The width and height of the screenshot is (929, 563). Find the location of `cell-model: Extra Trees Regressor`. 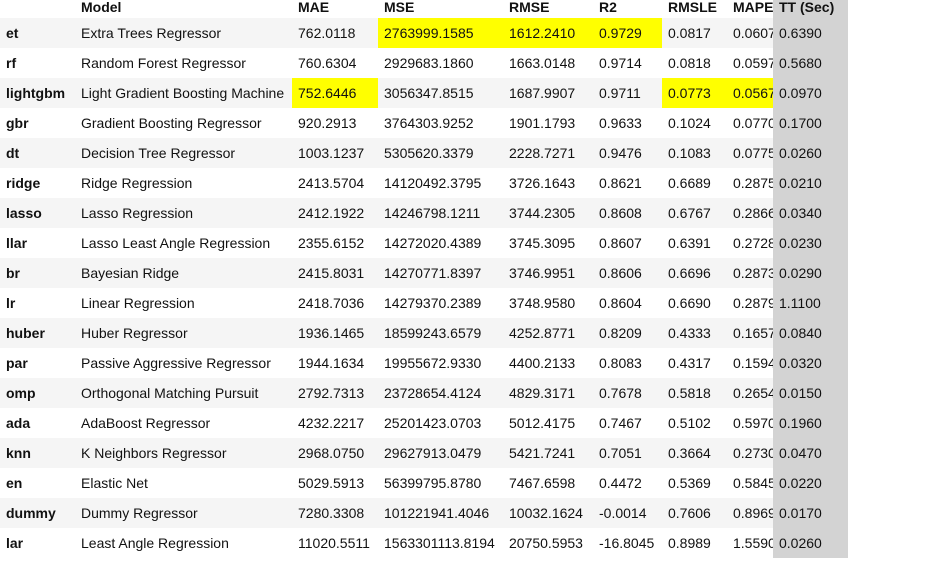

cell-model: Extra Trees Regressor is located at coordinates (183, 33).